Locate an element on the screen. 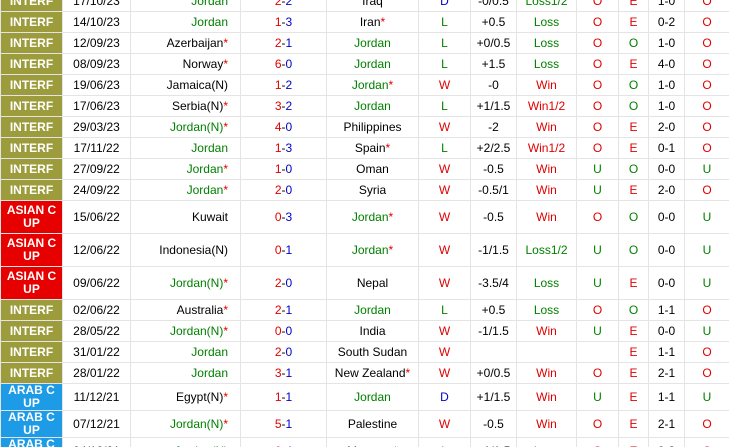  date: 11/12/21 is located at coordinates (96, 397).